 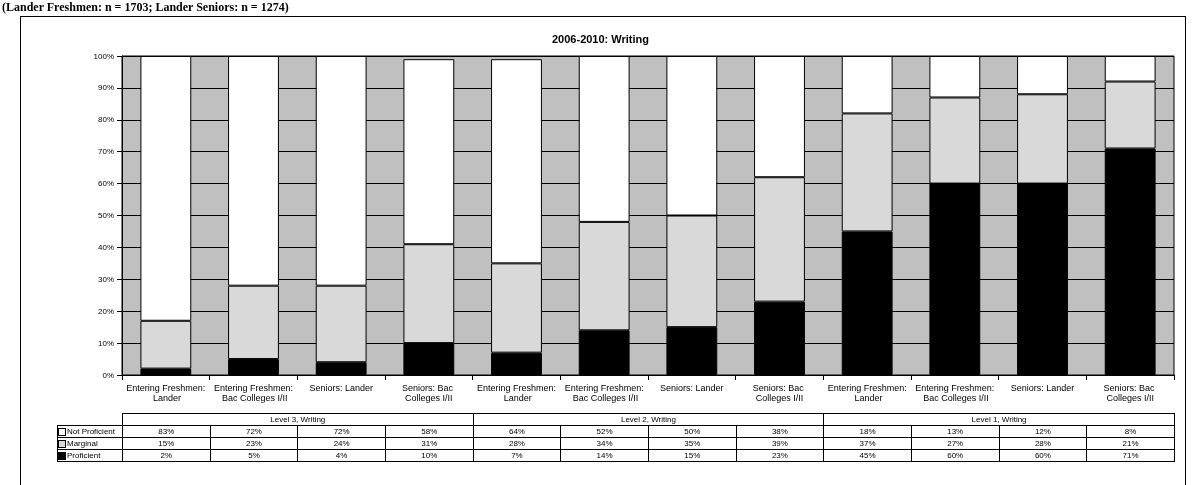 What do you see at coordinates (1130, 443) in the screenshot?
I see `data-label: 21%` at bounding box center [1130, 443].